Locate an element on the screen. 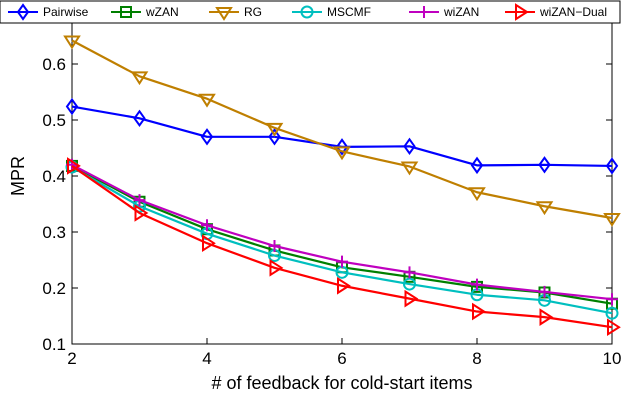  y-tick-label: 0.5 is located at coordinates (54, 120).